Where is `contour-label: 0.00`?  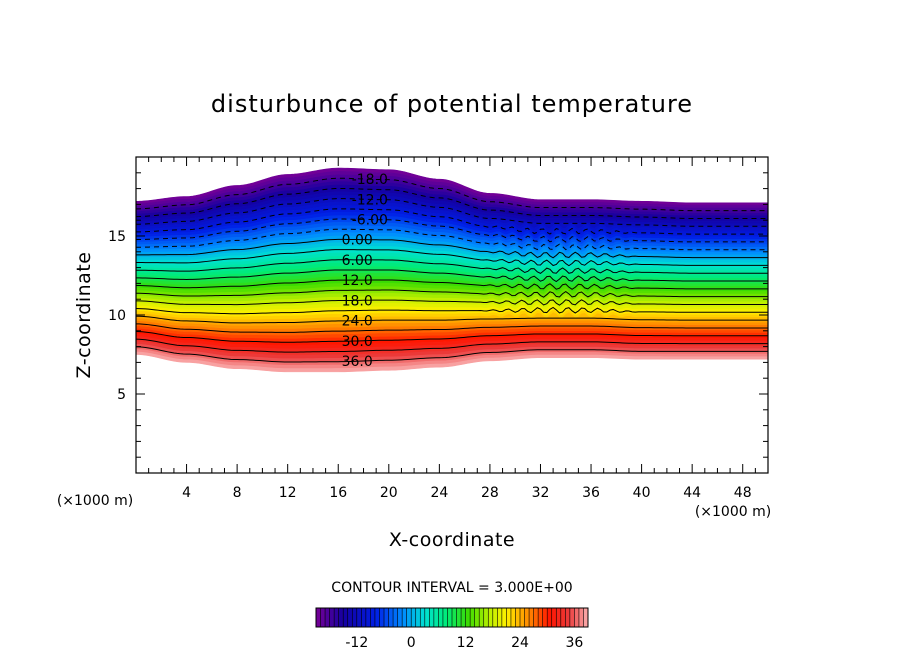
contour-label: 0.00 is located at coordinates (357, 241).